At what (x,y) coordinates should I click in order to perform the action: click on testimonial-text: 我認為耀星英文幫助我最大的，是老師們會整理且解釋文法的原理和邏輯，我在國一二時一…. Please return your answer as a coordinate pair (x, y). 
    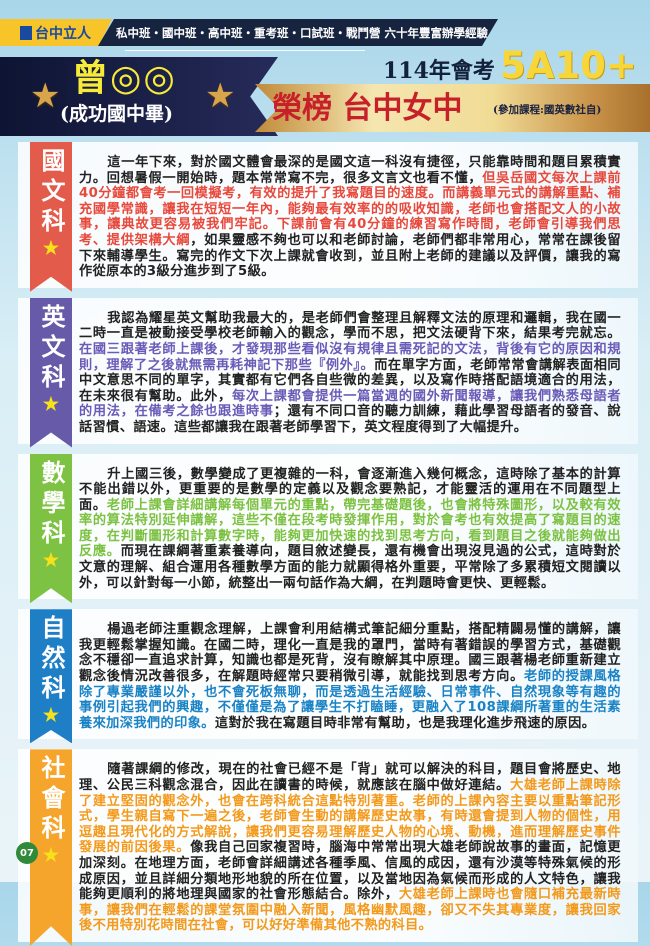
    Looking at the image, I should click on (350, 373).